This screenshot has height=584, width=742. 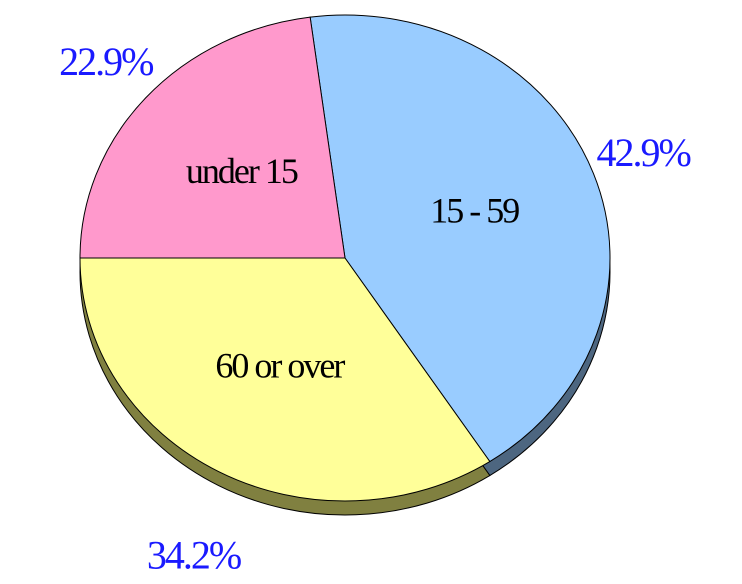 I want to click on value-label: 22.9%, so click(x=106, y=61).